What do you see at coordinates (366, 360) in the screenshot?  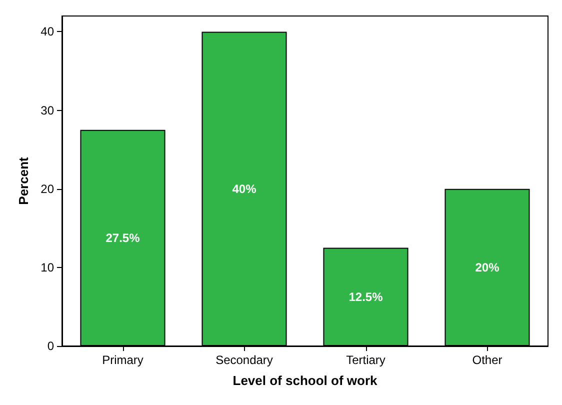 I see `x-tick-label: Tertiary` at bounding box center [366, 360].